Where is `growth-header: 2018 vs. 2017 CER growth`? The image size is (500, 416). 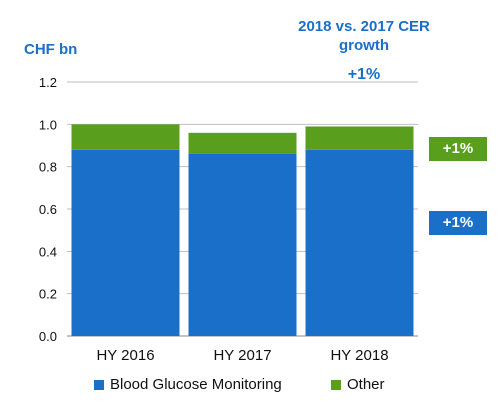
growth-header: 2018 vs. 2017 CER growth is located at coordinates (364, 36).